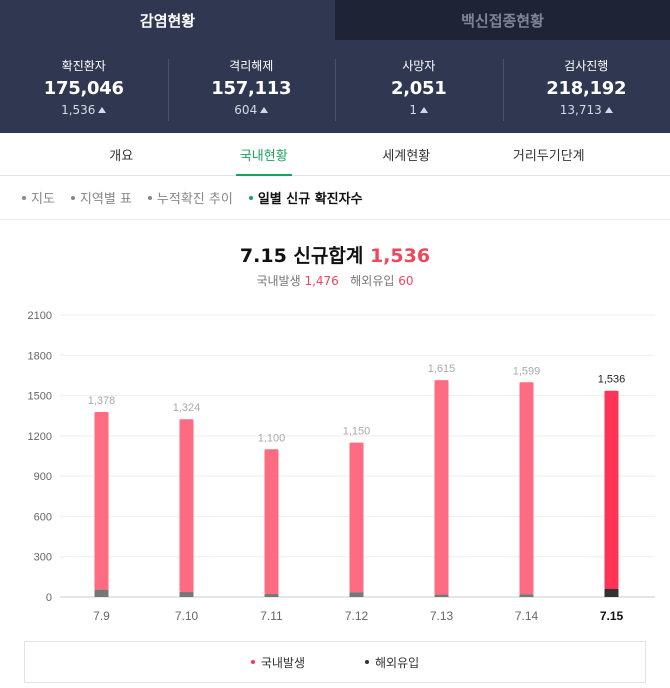  What do you see at coordinates (40, 397) in the screenshot?
I see `y-tick-label: 1500` at bounding box center [40, 397].